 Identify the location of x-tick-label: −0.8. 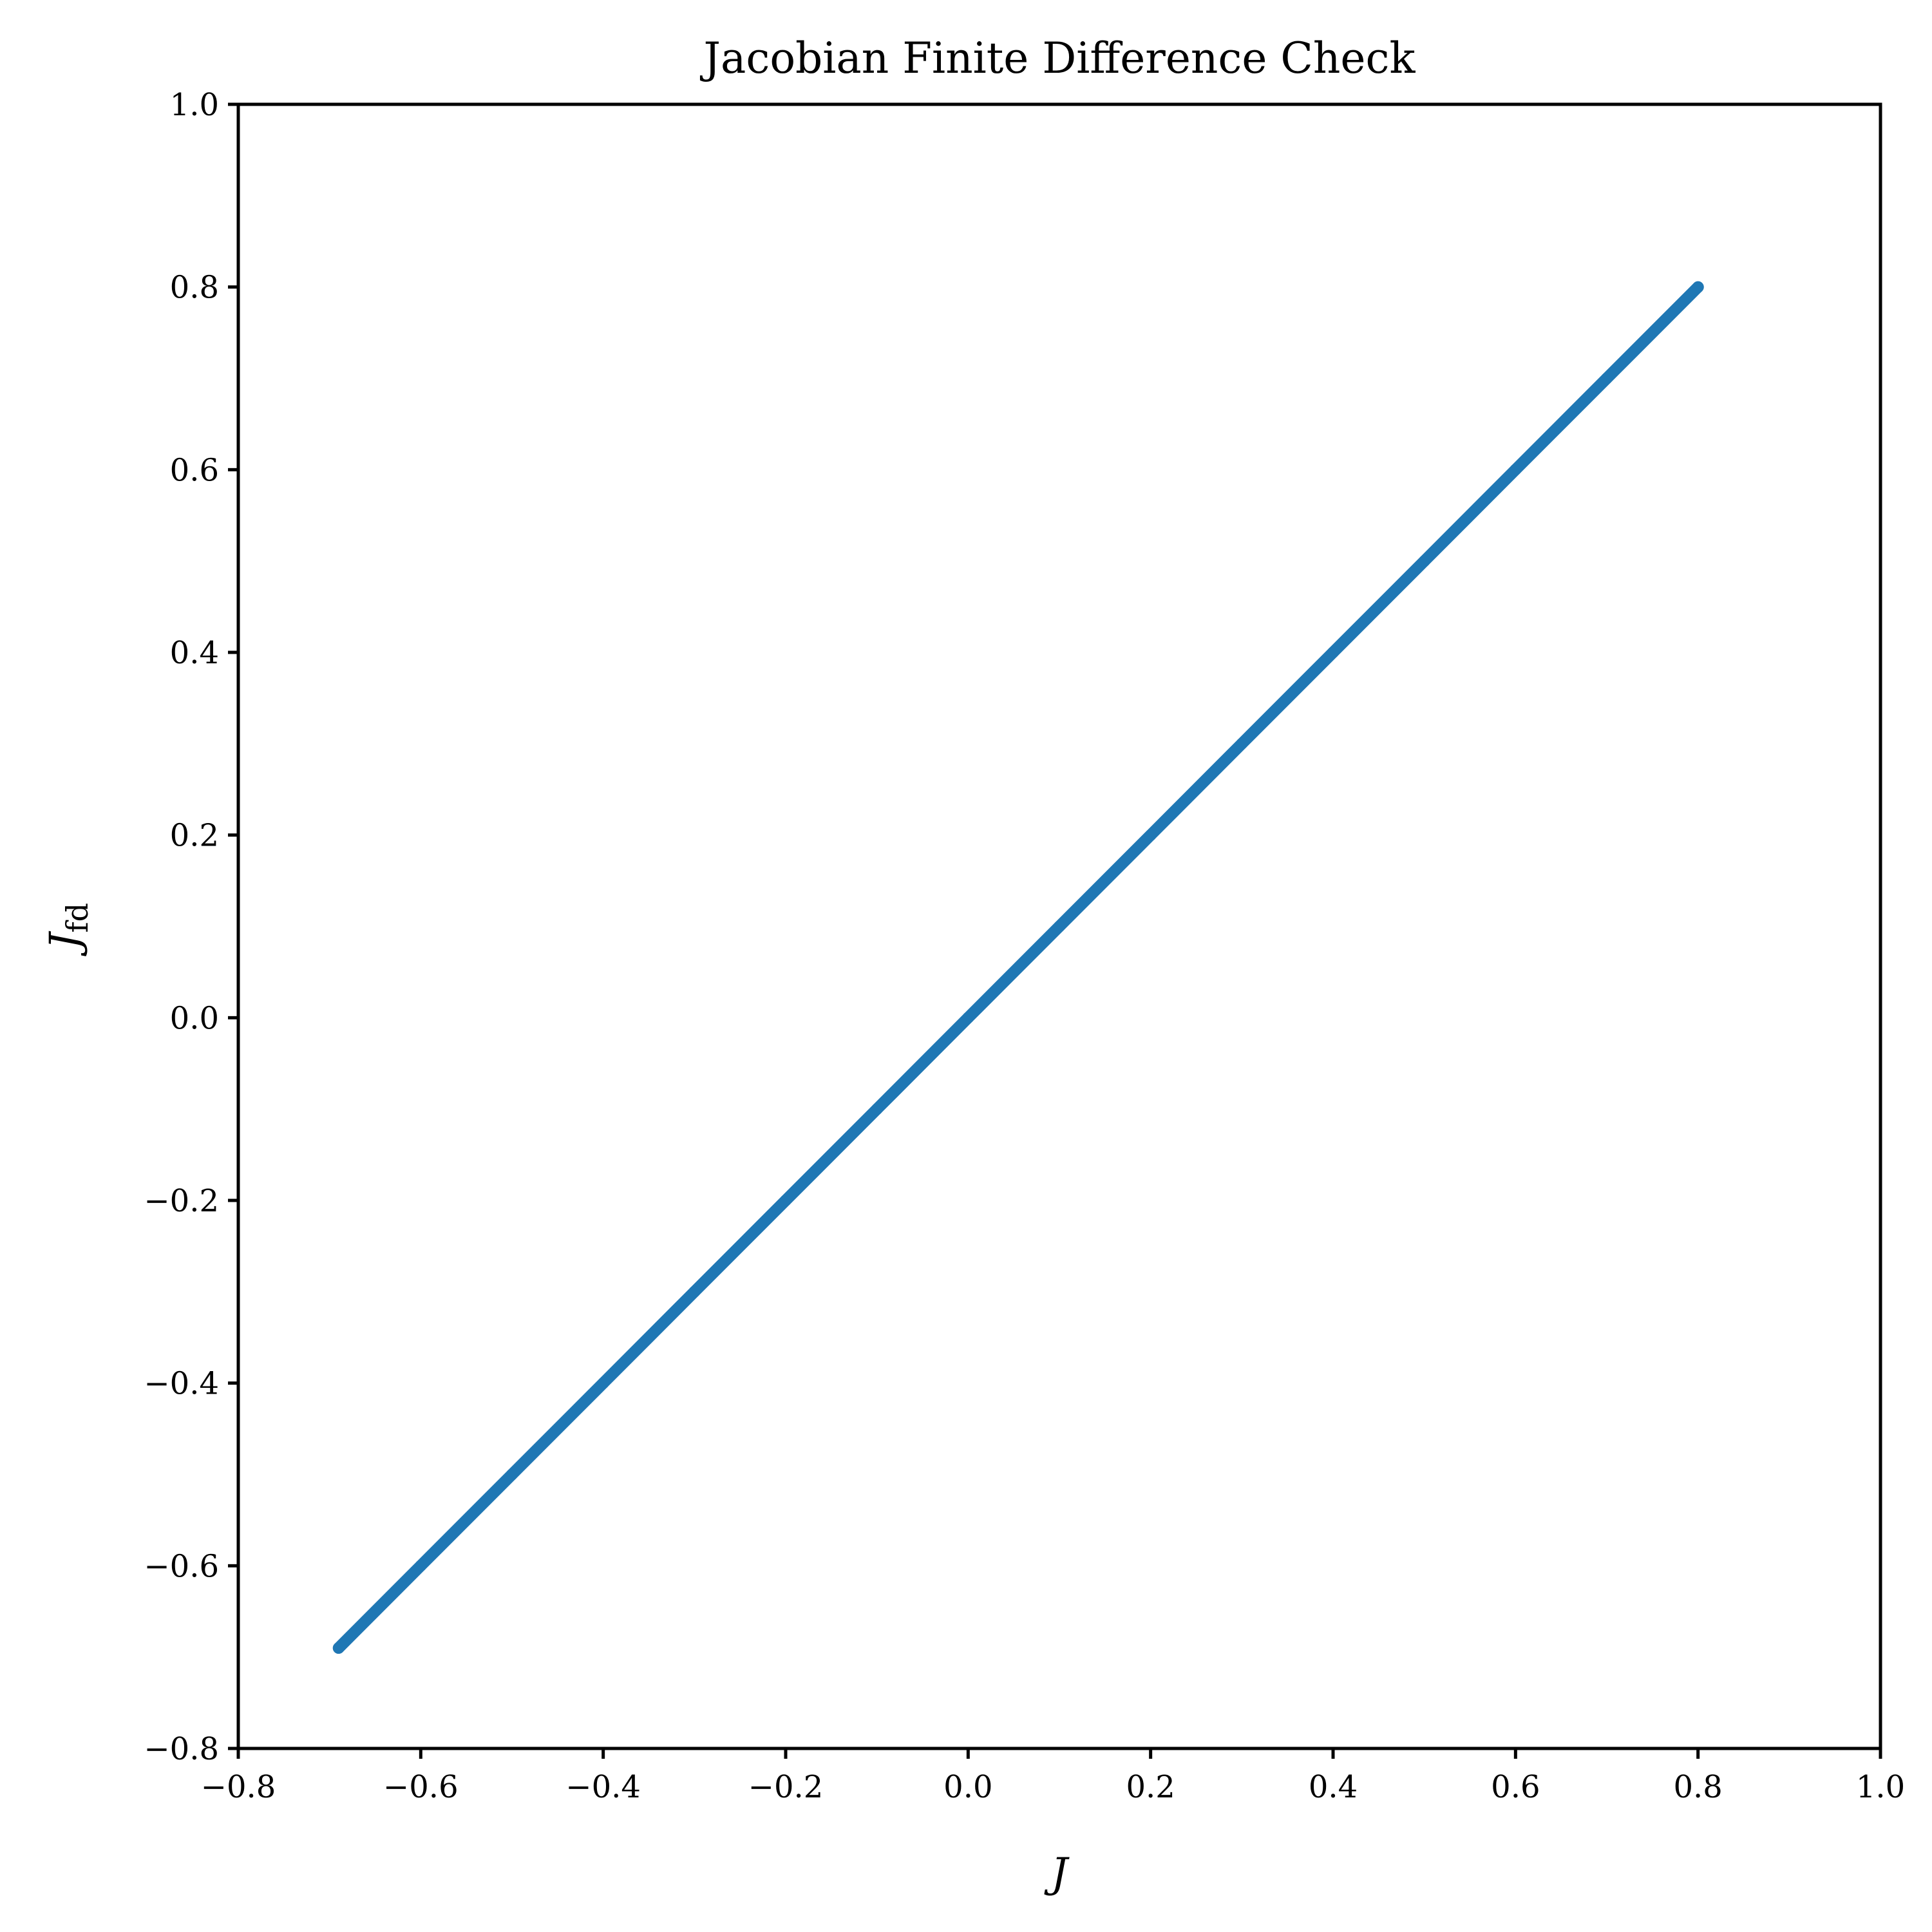
(239, 1787).